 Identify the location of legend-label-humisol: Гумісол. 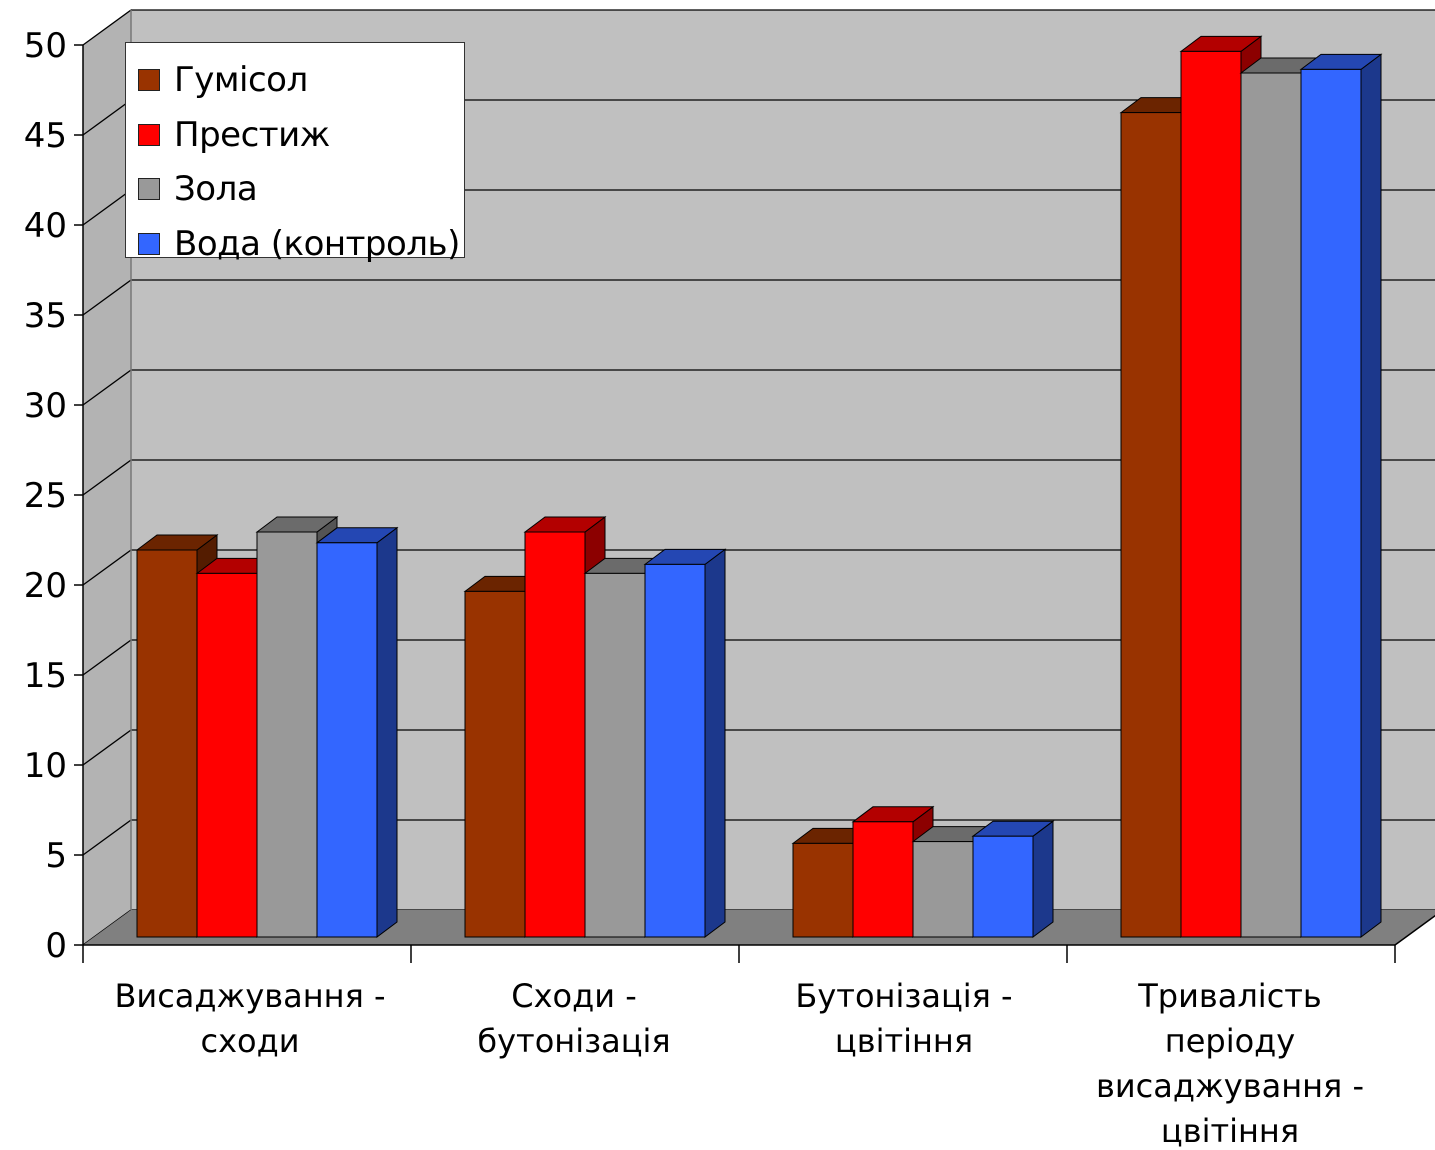
(241, 80).